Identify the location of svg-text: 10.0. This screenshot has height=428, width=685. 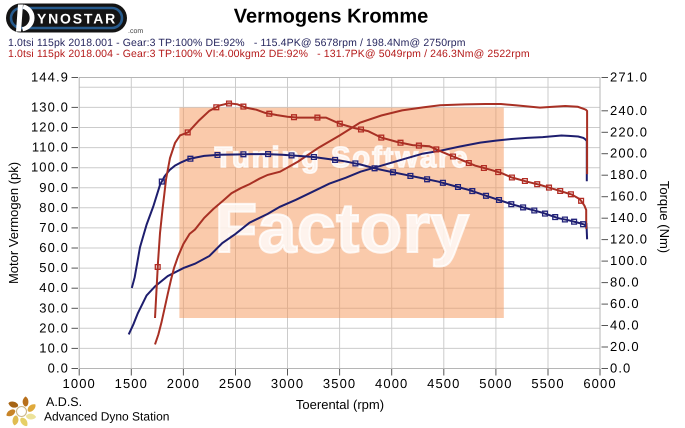
(54, 347).